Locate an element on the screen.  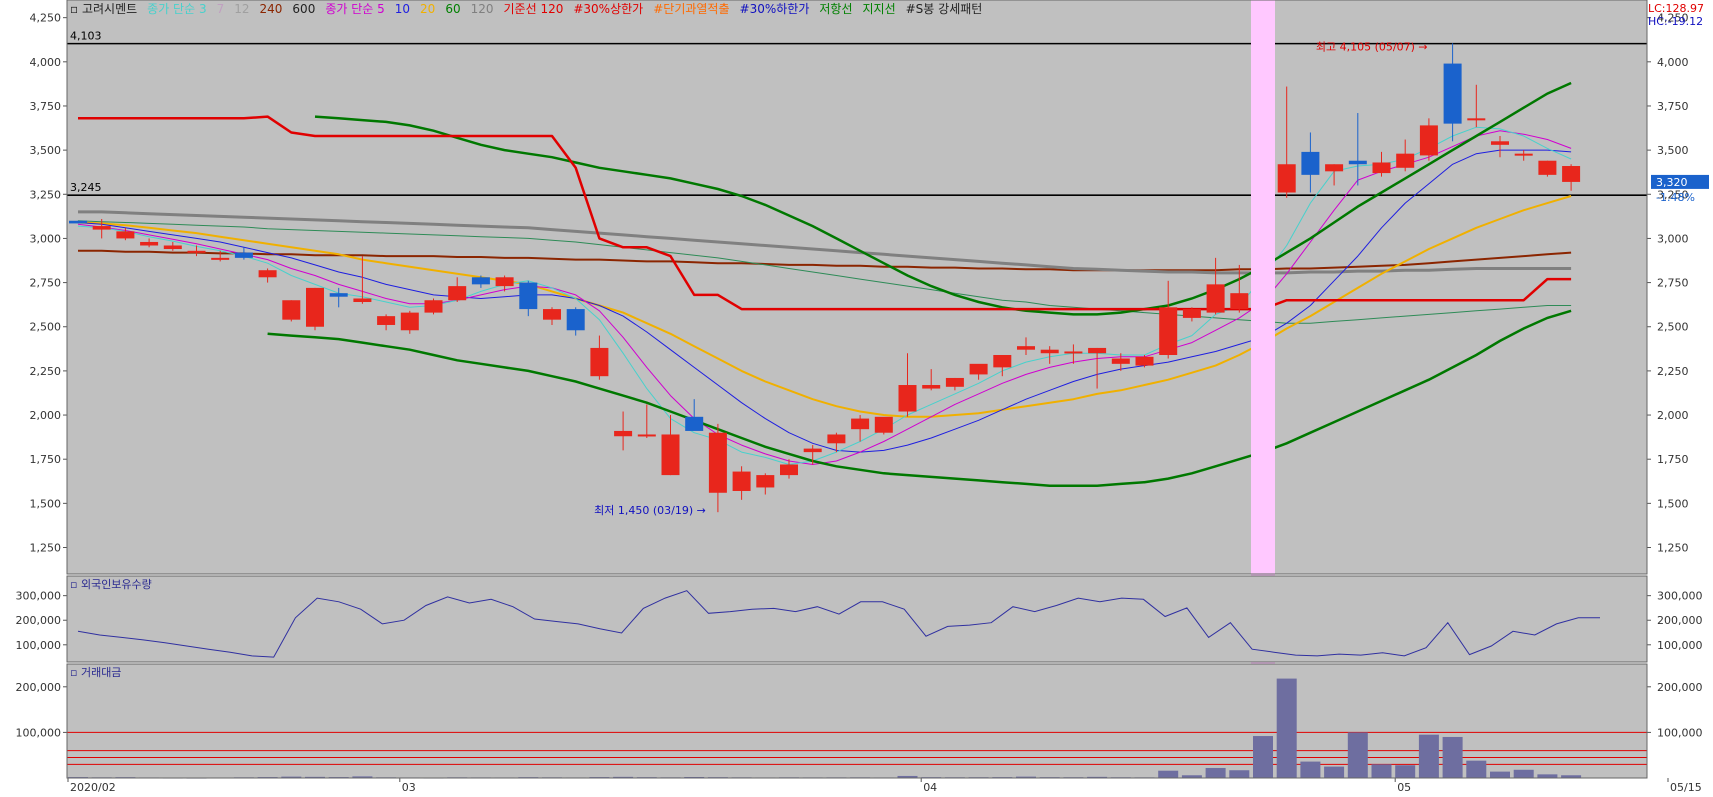
legend-item: #S봉 강세패턴 is located at coordinates (944, 9).